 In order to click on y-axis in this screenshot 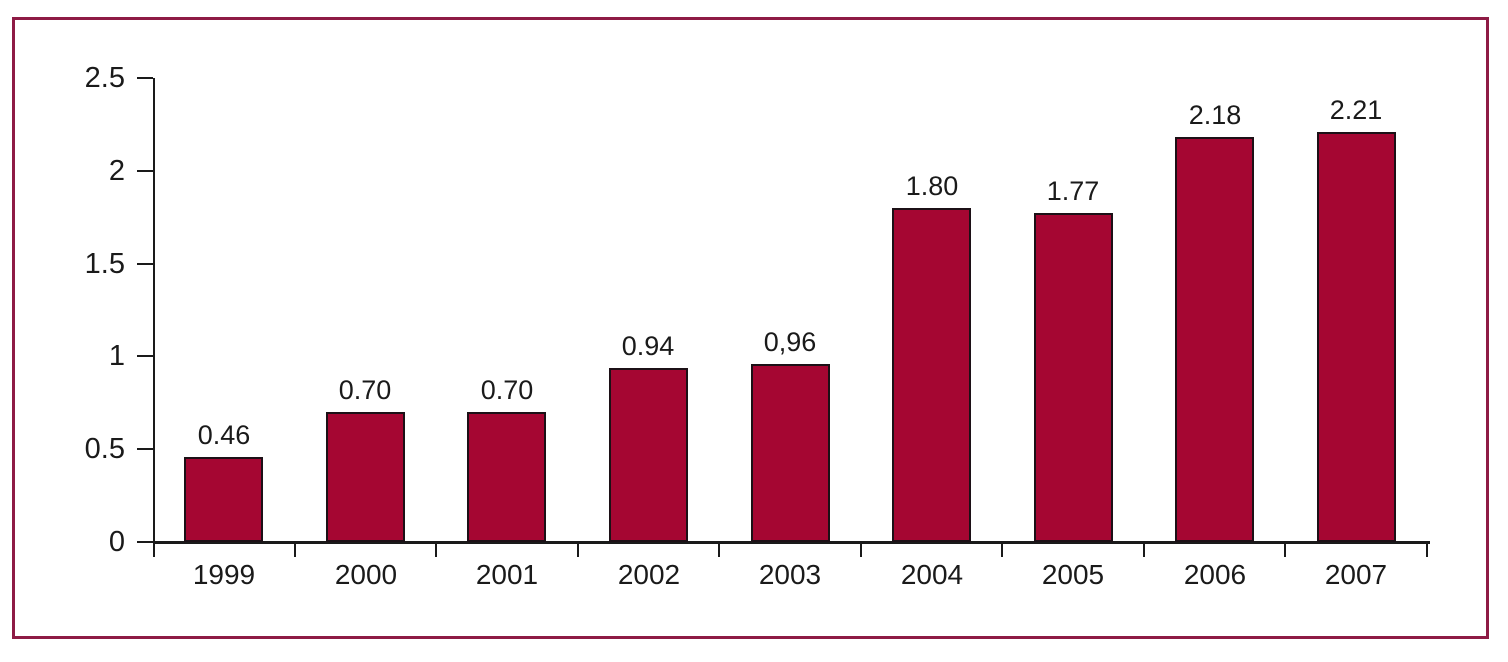, I will do `click(154, 317)`.